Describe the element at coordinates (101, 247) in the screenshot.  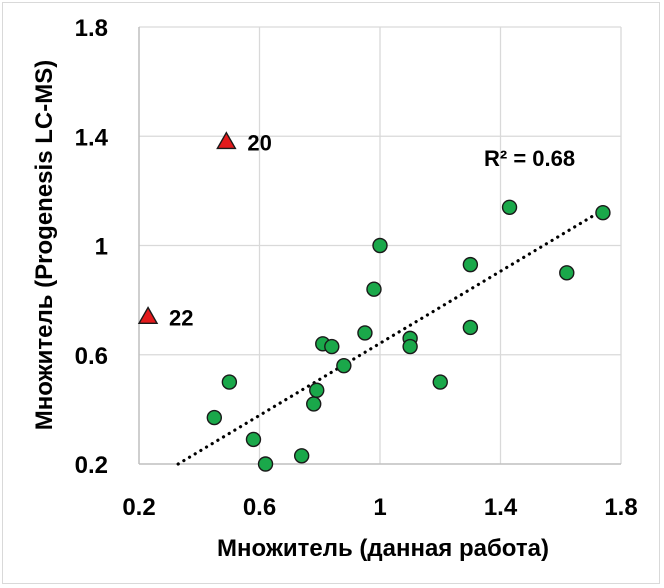
I see `y-tick-label: 1` at that location.